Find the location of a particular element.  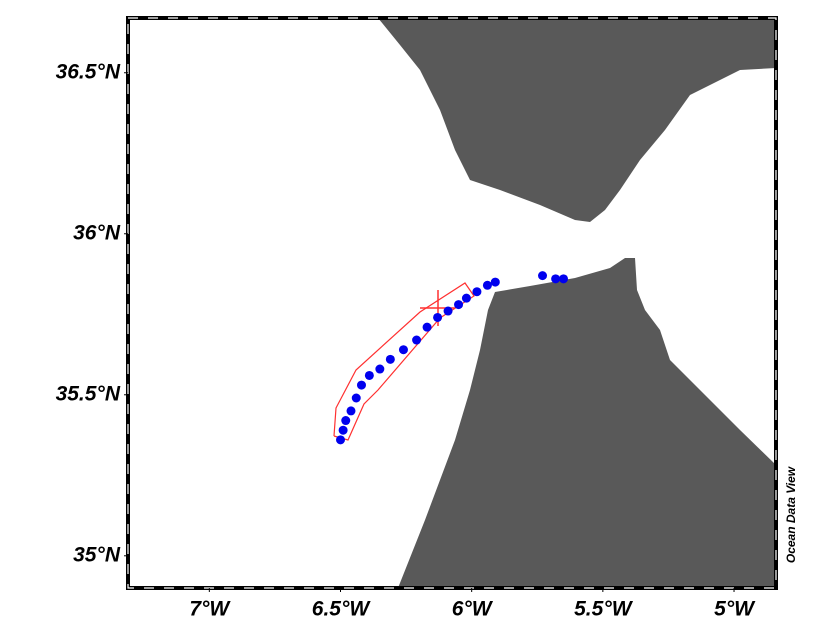

section-outline is located at coordinates (404, 361).